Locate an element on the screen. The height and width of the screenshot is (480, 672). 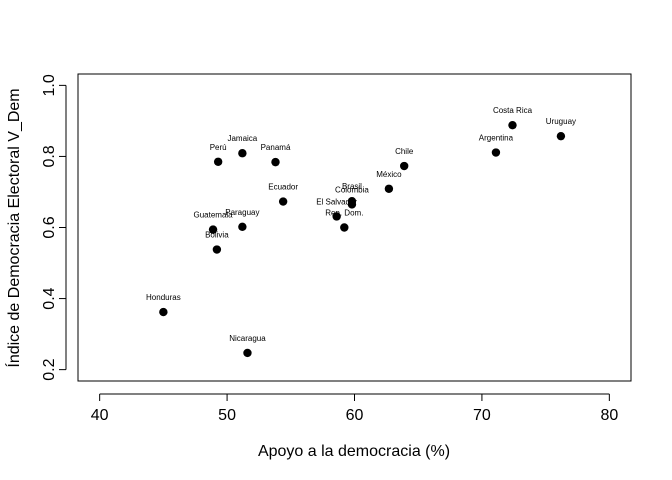
data-point-label: Ecuador is located at coordinates (283, 187).